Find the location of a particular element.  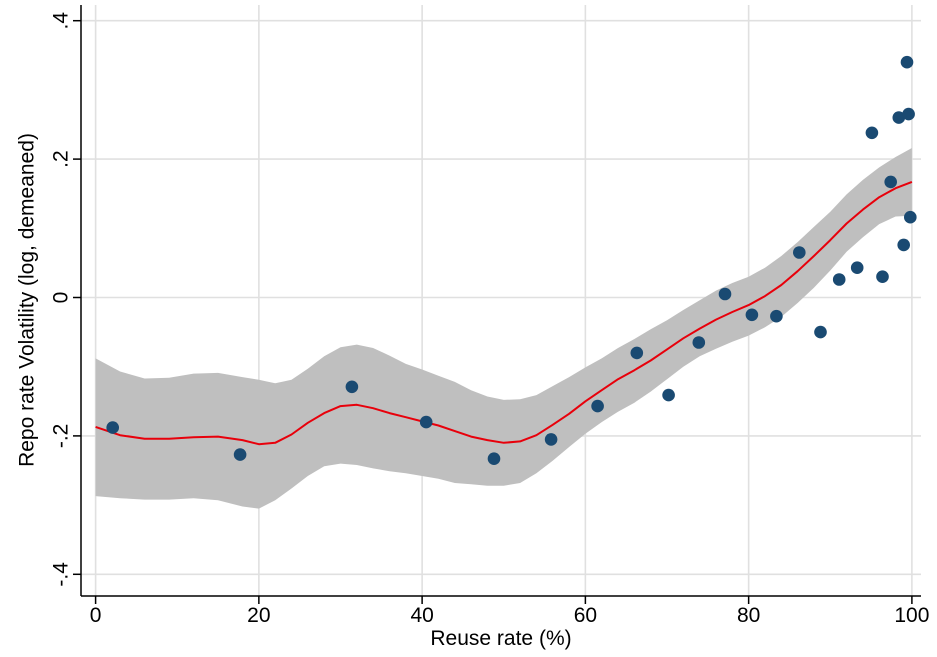

x-tick-label: 20 is located at coordinates (258, 615).